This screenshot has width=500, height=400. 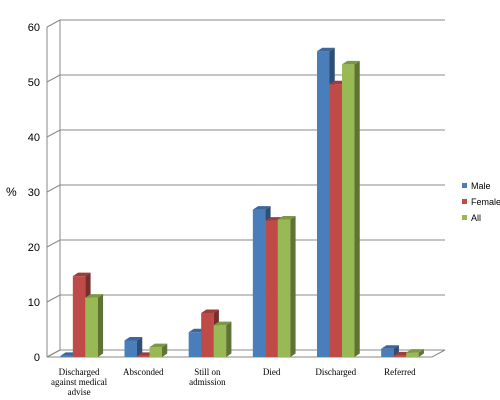 What do you see at coordinates (400, 372) in the screenshot?
I see `x-tick-label: Referred` at bounding box center [400, 372].